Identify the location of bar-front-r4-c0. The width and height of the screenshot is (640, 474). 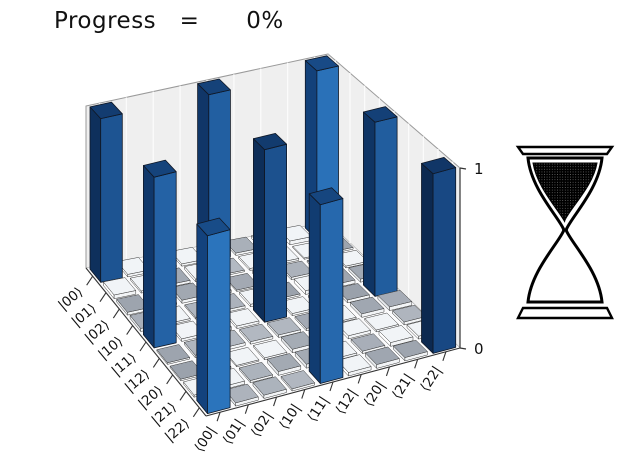
(165, 260).